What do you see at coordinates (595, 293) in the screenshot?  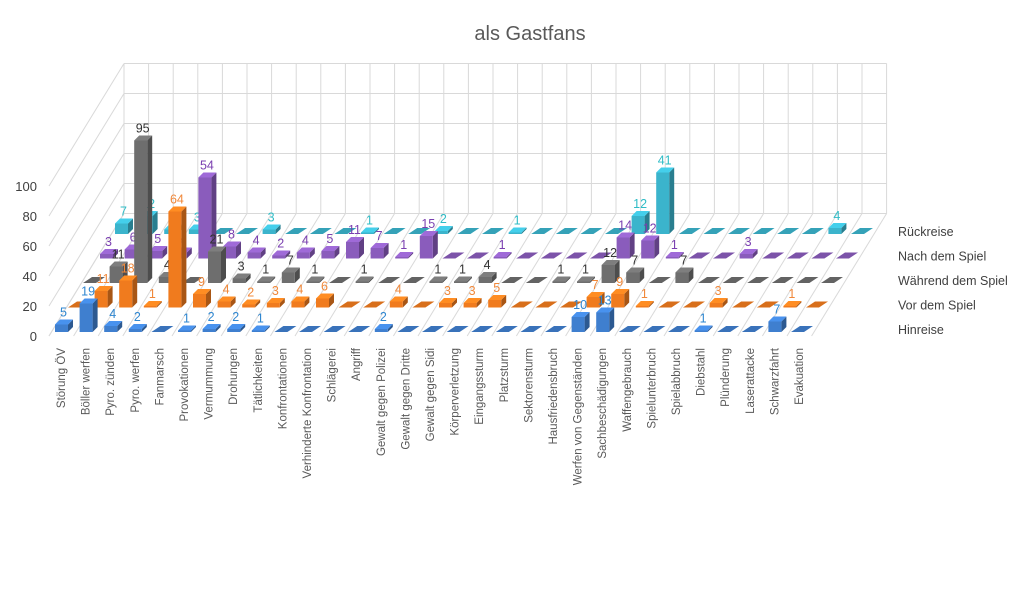 I see `bar-vor-dem-spiel-21: 7` at bounding box center [595, 293].